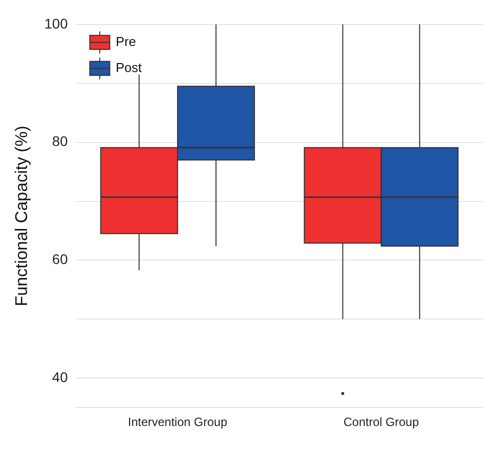  I want to click on y-tick-label: 40, so click(60, 376).